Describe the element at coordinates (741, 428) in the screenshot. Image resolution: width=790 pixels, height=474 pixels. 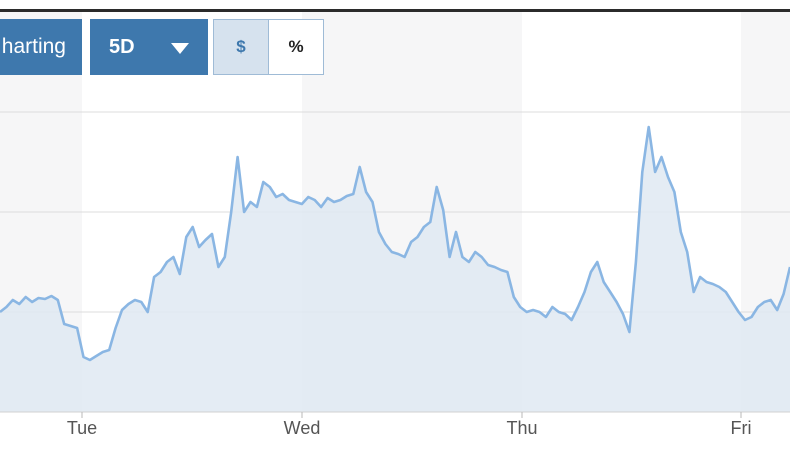
I see `x-tick-label-fri: Fri` at that location.